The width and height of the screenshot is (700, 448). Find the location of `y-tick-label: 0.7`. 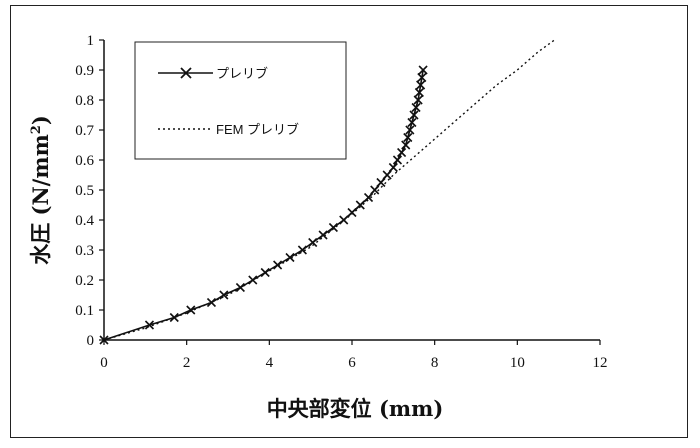

y-tick-label: 0.7 is located at coordinates (84, 131).